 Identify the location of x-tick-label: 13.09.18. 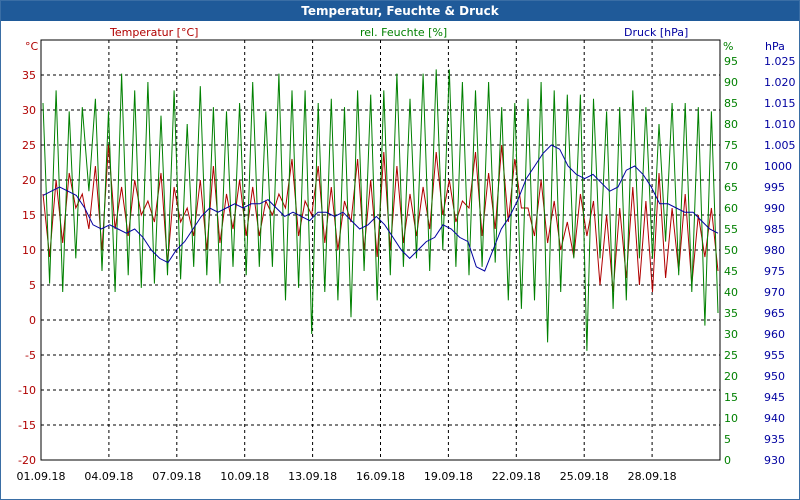
(312, 476).